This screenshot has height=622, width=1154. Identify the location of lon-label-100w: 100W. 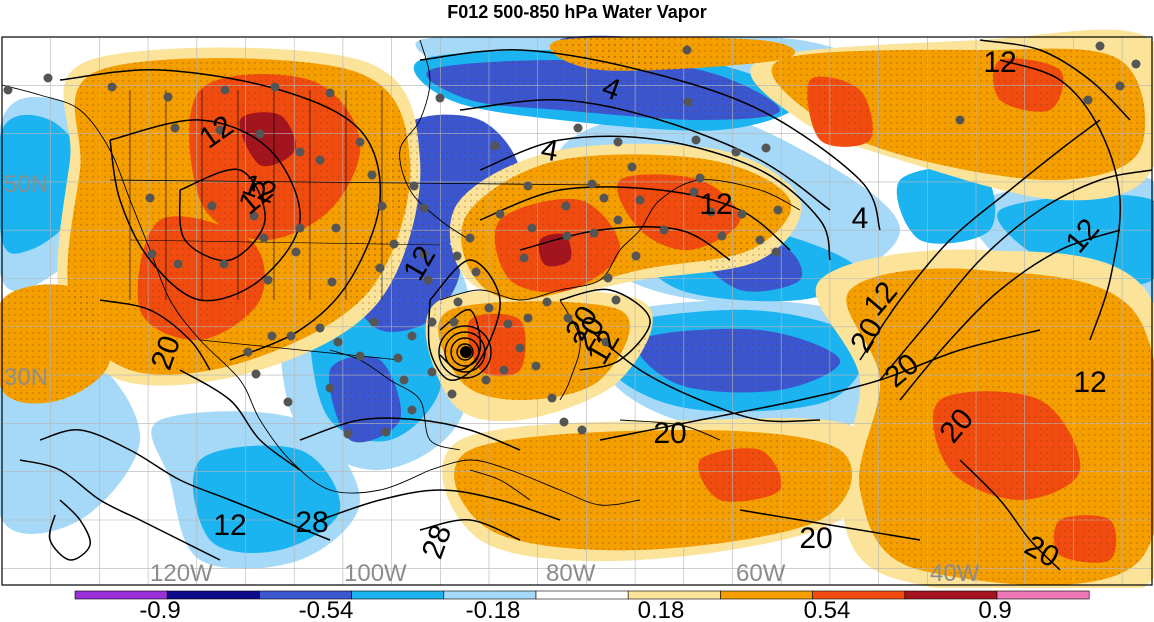
(375, 573).